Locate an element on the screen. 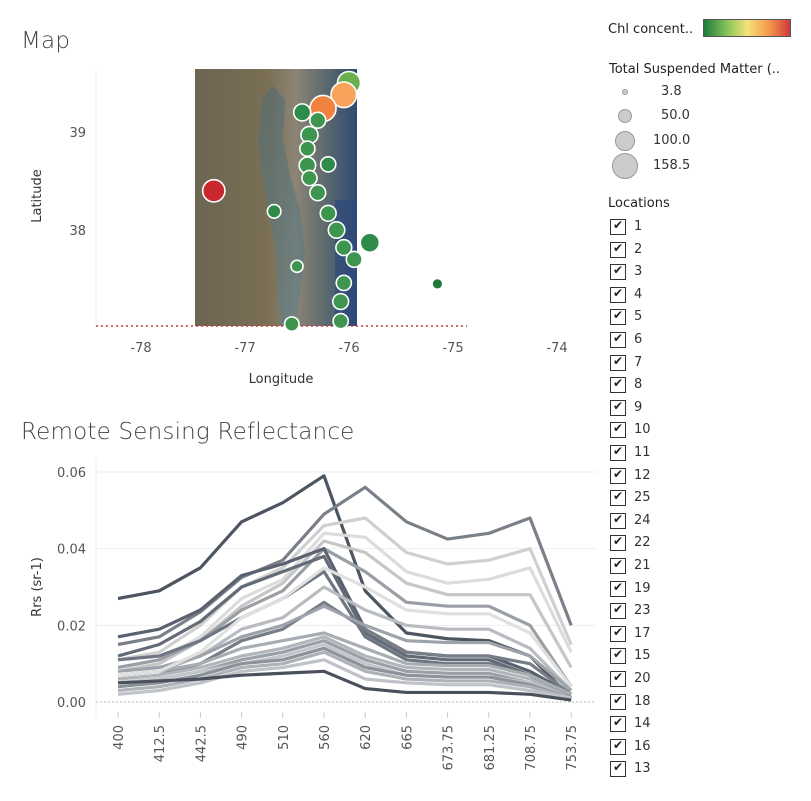  location-label: 22 is located at coordinates (642, 543).